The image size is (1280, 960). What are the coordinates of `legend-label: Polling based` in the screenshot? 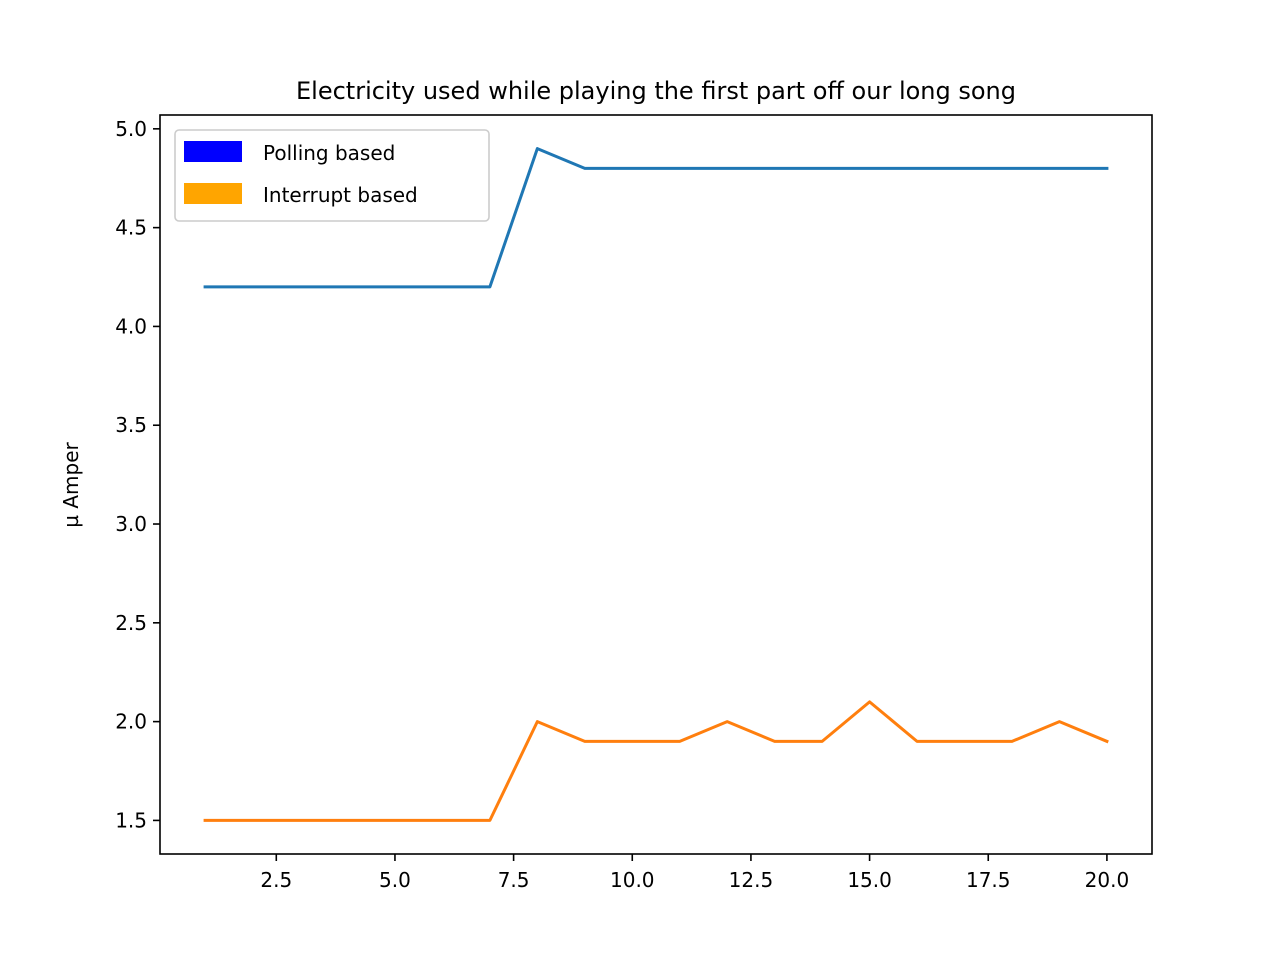 It's located at (329, 153).